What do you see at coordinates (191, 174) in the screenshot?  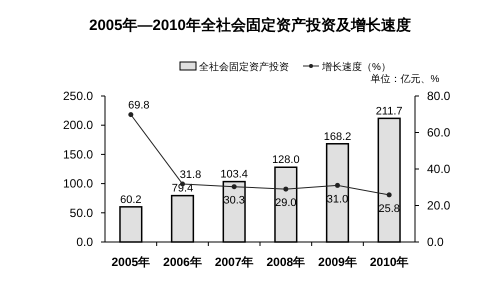 I see `data-label: 31.8` at bounding box center [191, 174].